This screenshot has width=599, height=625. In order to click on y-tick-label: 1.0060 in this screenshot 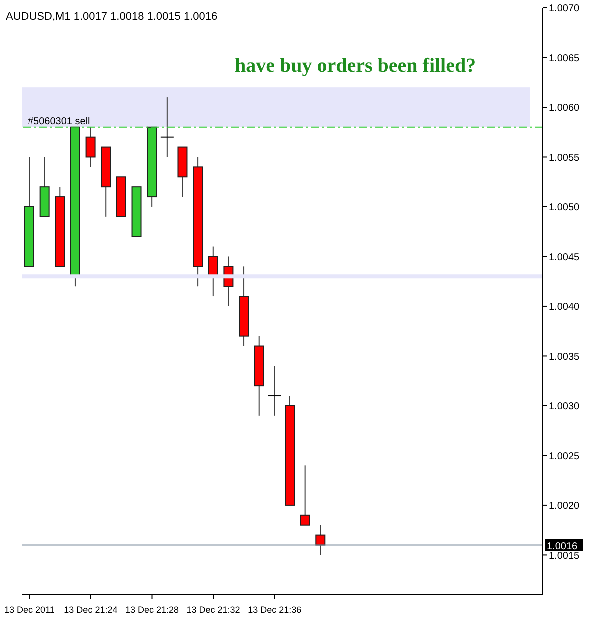, I will do `click(564, 108)`.